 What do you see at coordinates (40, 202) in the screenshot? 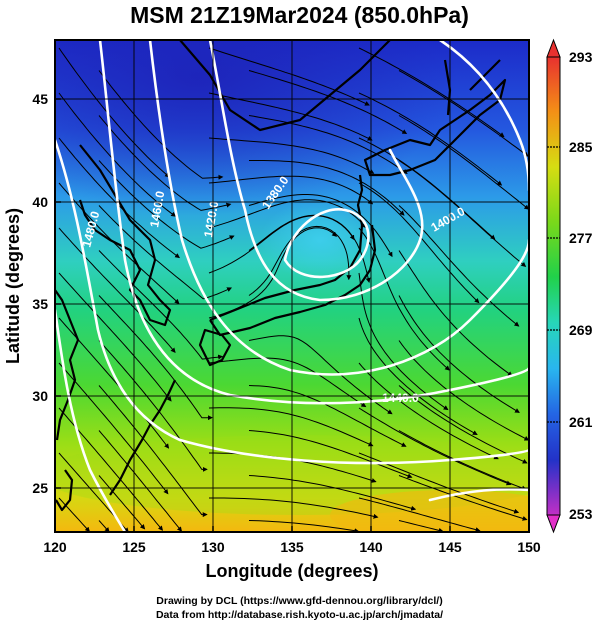
I see `y-tick-40: 40` at bounding box center [40, 202].